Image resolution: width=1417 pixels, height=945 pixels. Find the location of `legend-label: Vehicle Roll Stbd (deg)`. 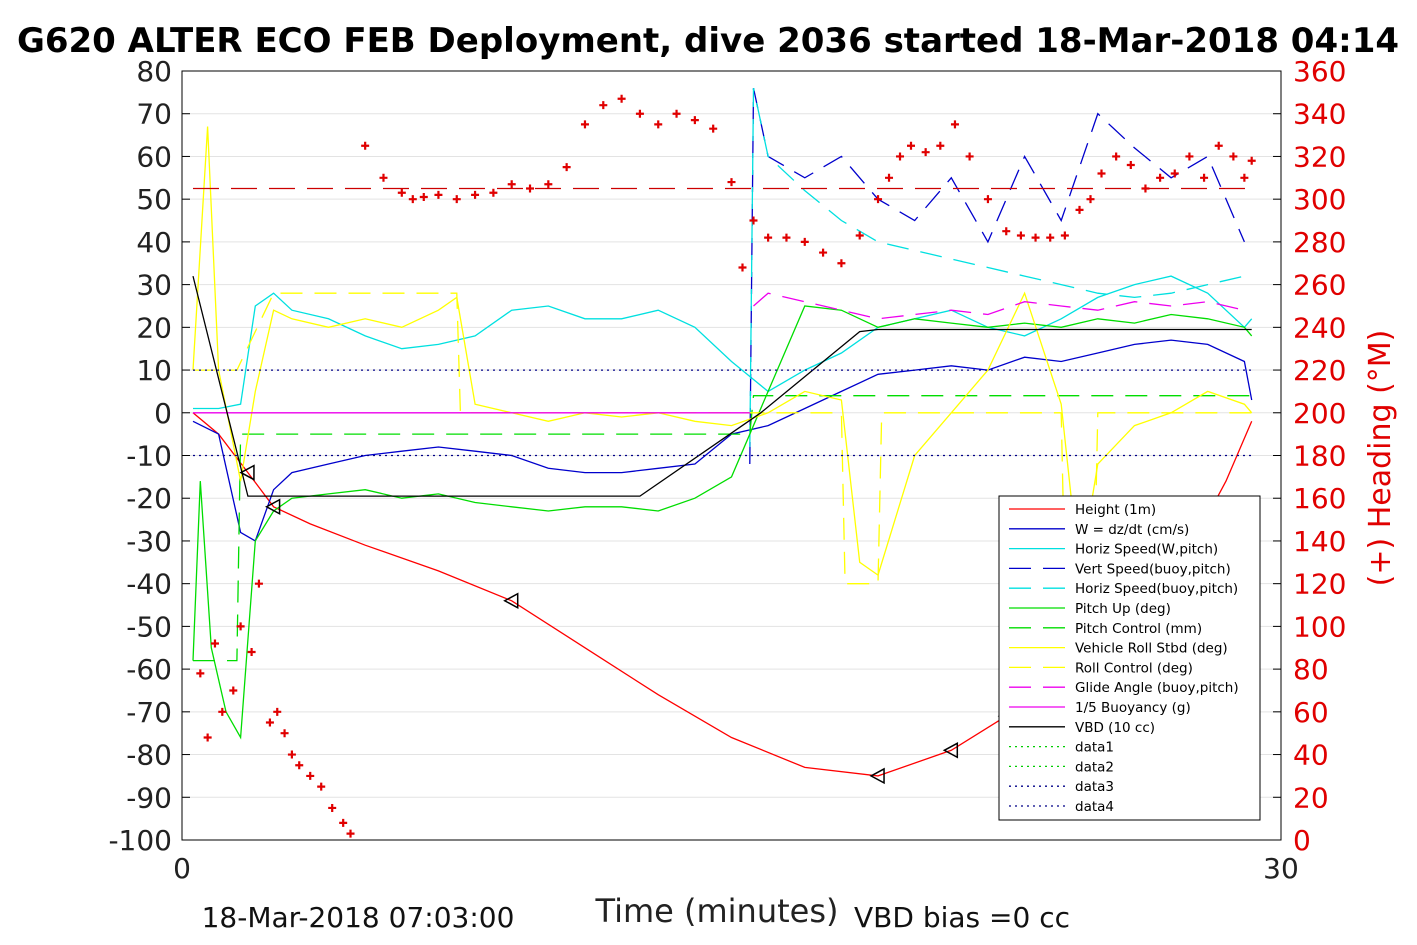

legend-label: Vehicle Roll Stbd (deg) is located at coordinates (1151, 649).